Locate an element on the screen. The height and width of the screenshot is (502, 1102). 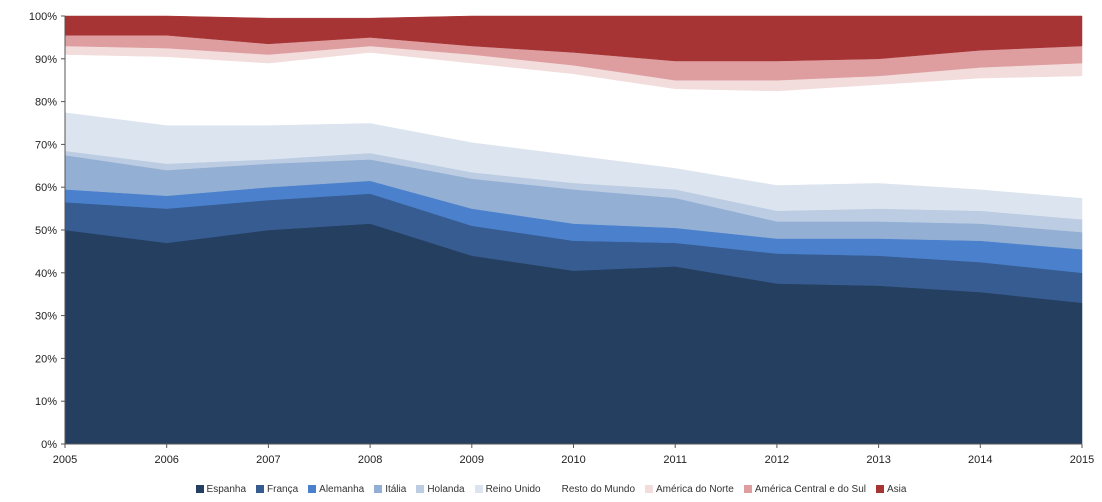
x-tick-label: 2011 is located at coordinates (675, 460).